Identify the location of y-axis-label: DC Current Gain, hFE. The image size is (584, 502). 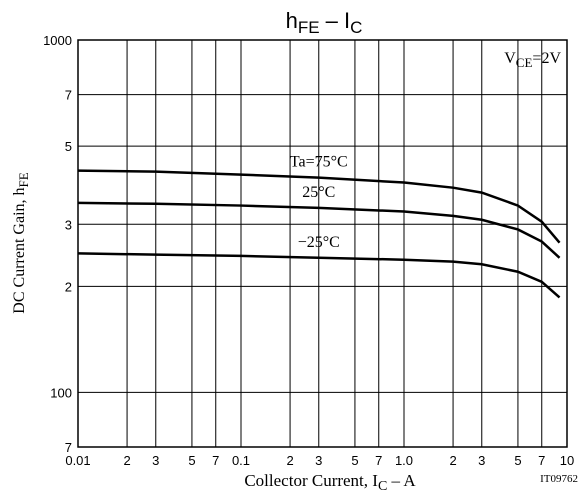
(21, 242).